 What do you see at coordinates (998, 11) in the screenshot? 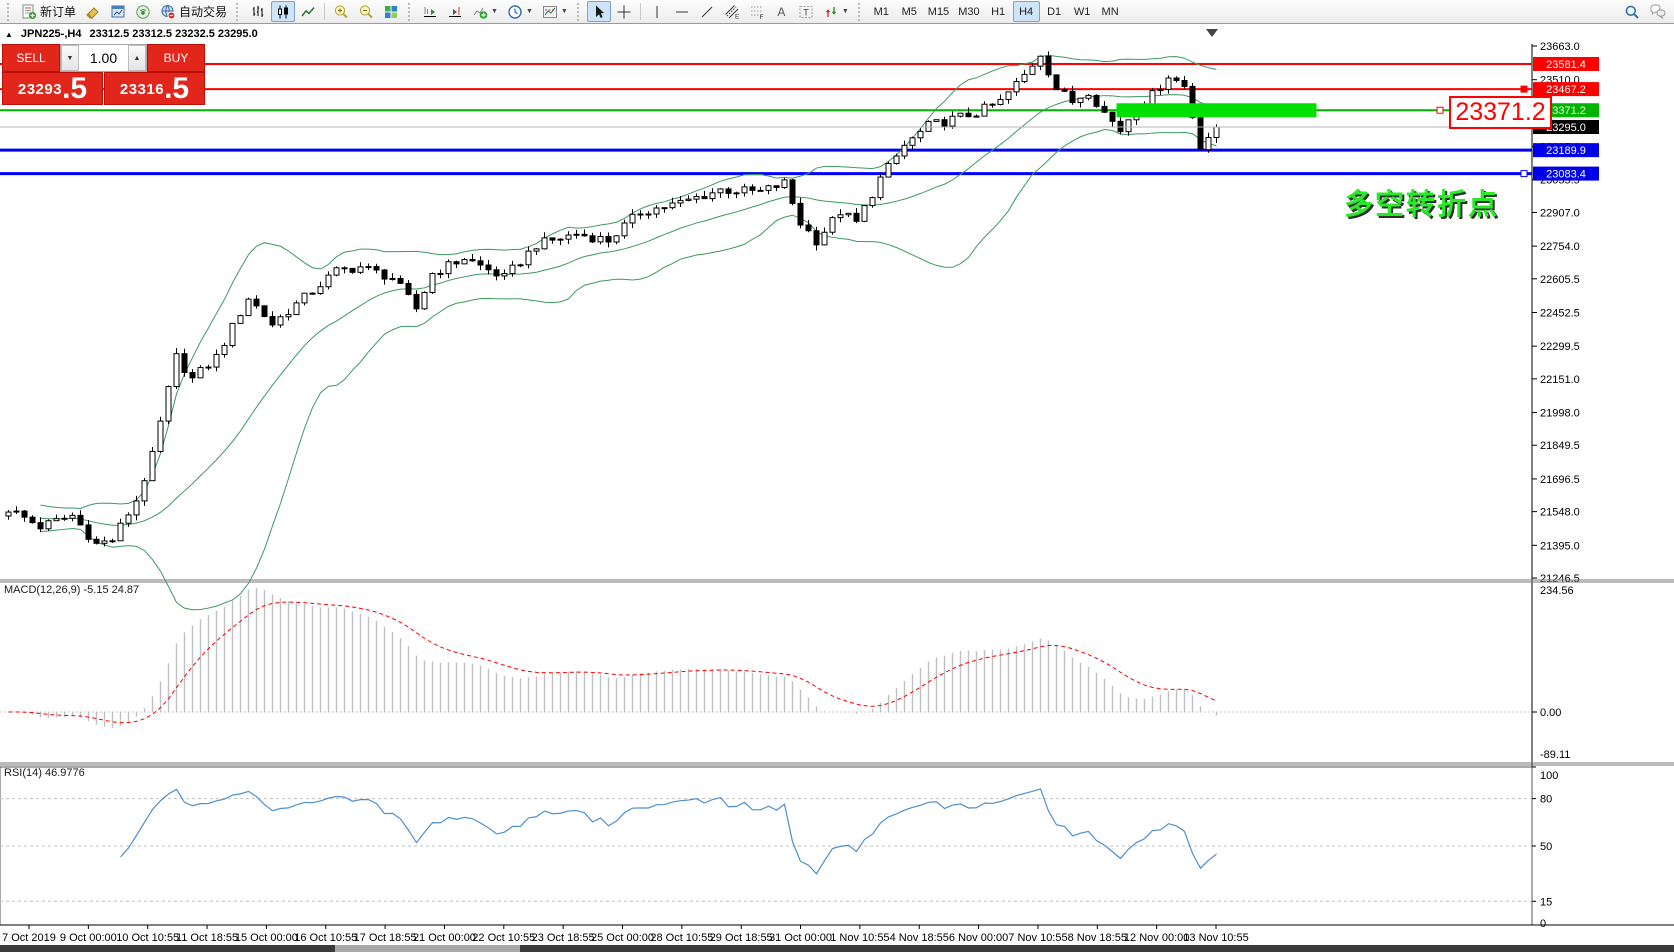
I see `timeframe-h1-button: H1` at bounding box center [998, 11].